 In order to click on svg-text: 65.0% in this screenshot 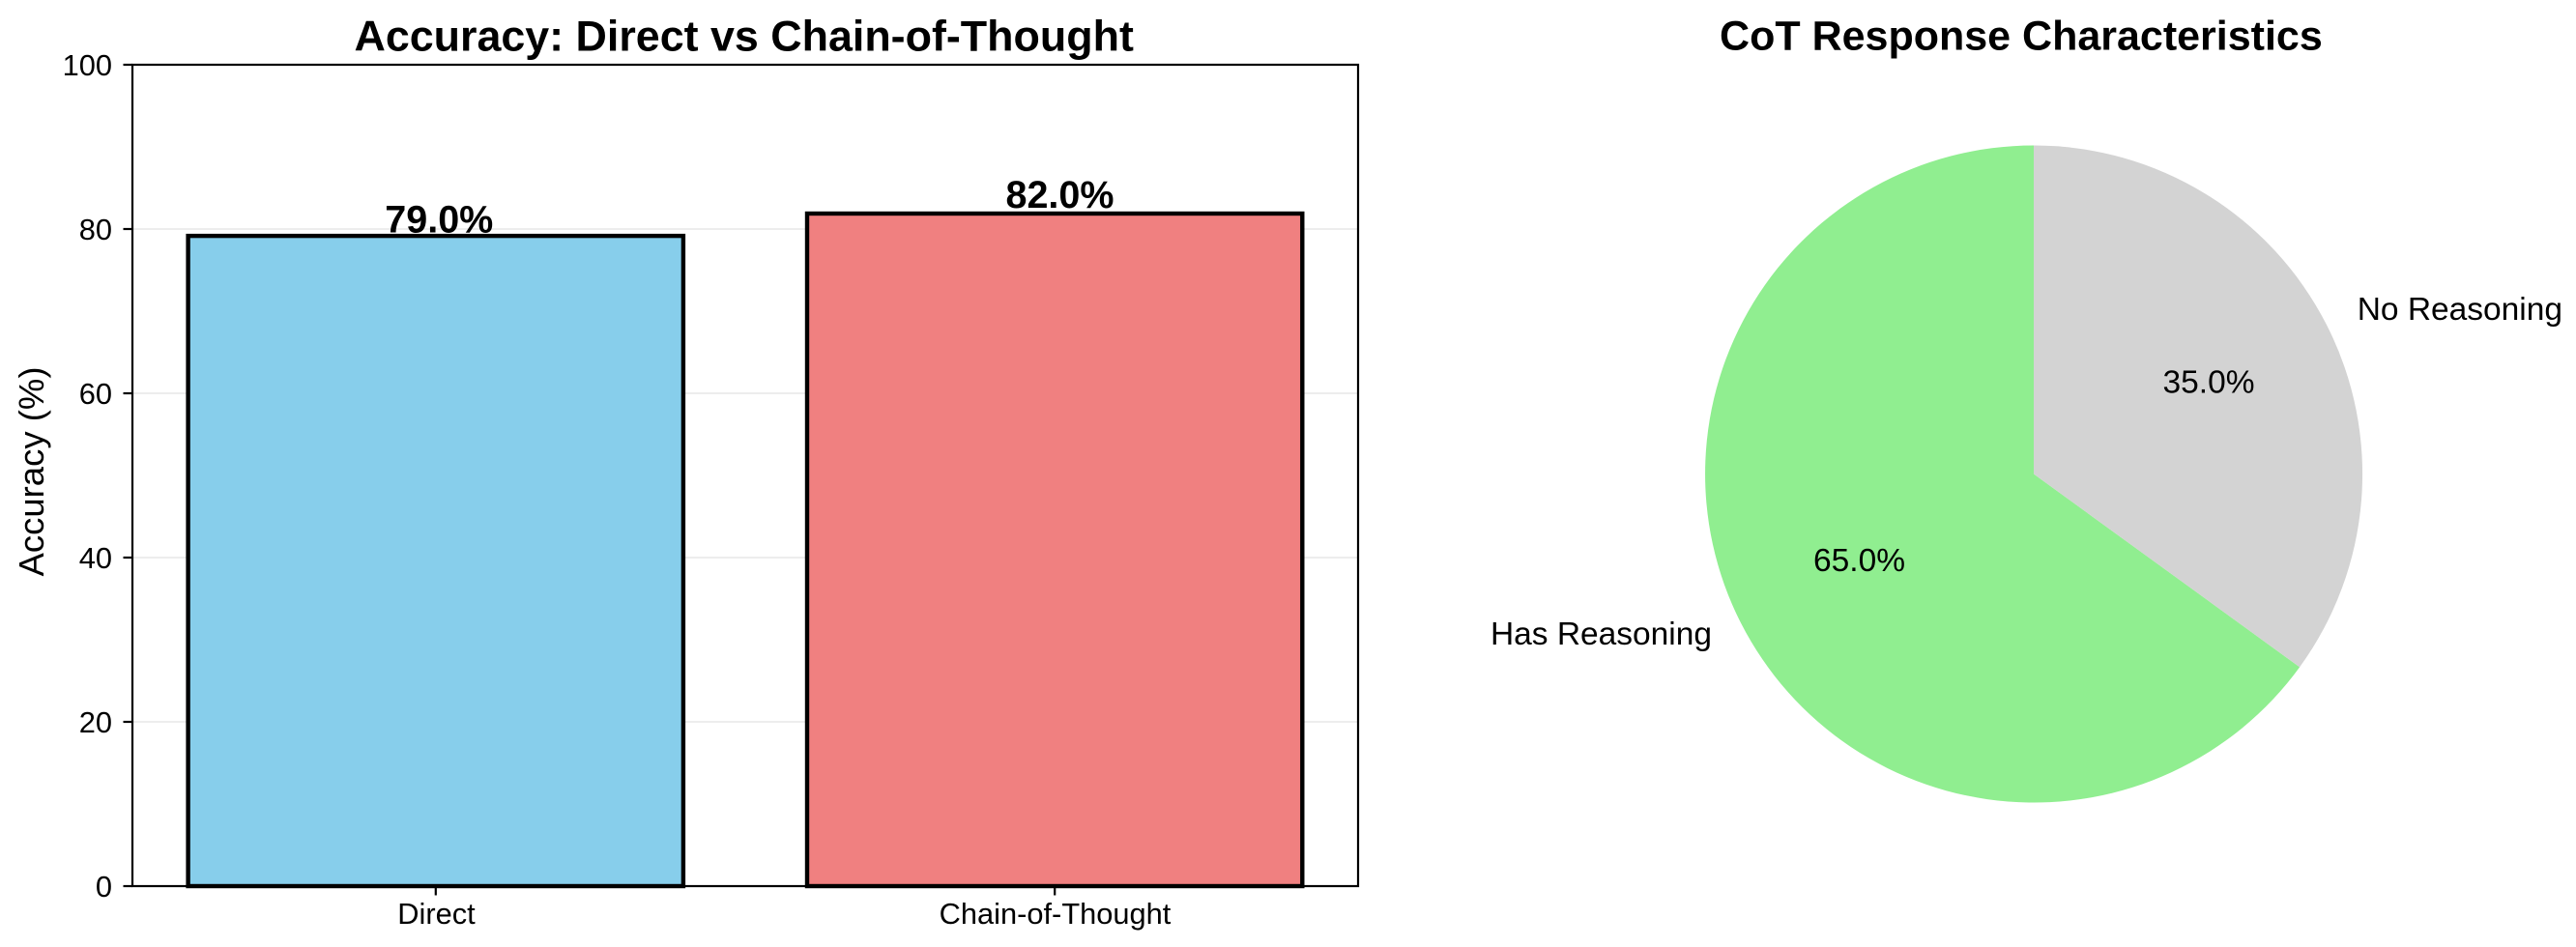, I will do `click(1859, 561)`.